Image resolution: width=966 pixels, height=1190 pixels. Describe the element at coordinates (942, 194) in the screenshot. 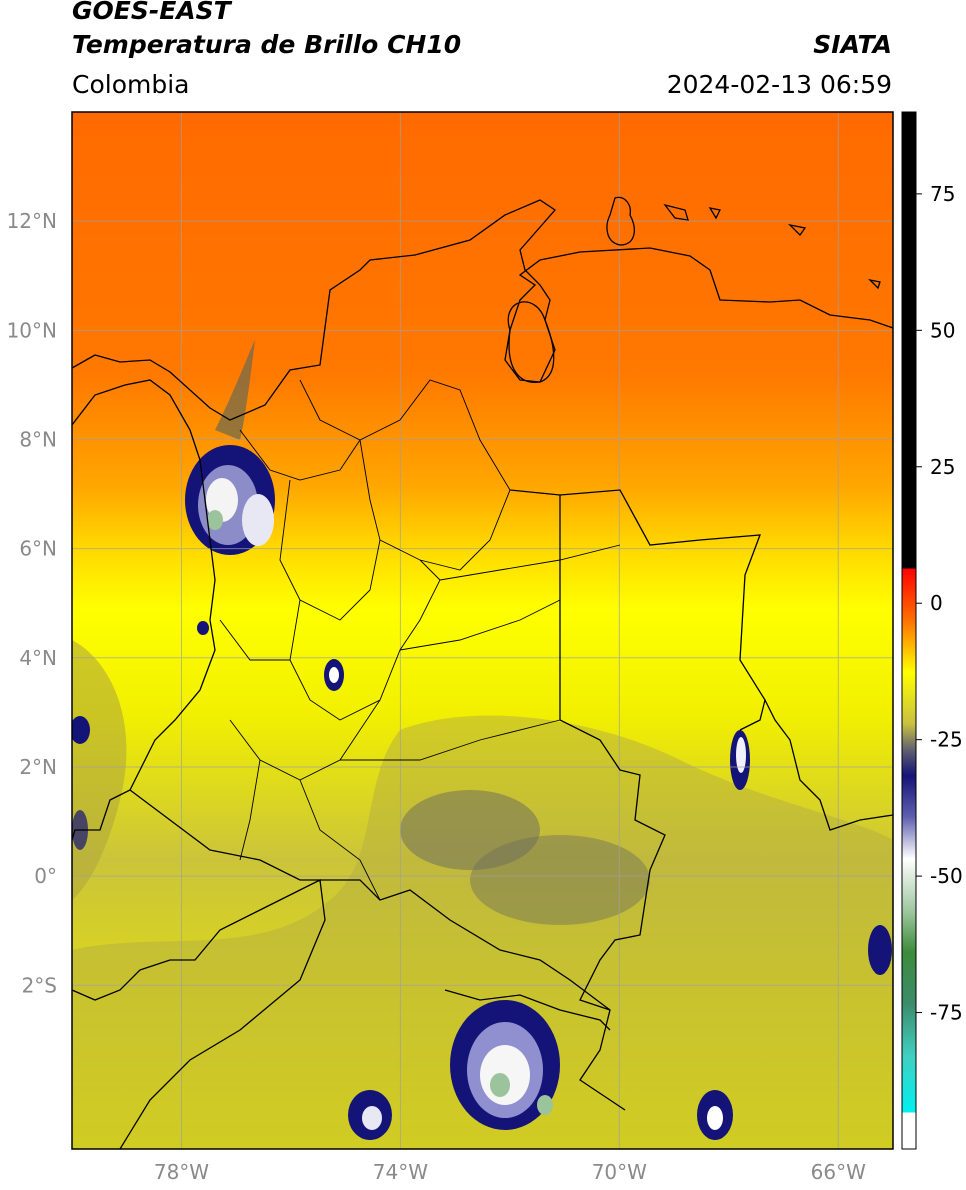

I see `colorbar-tick-label: 75` at that location.